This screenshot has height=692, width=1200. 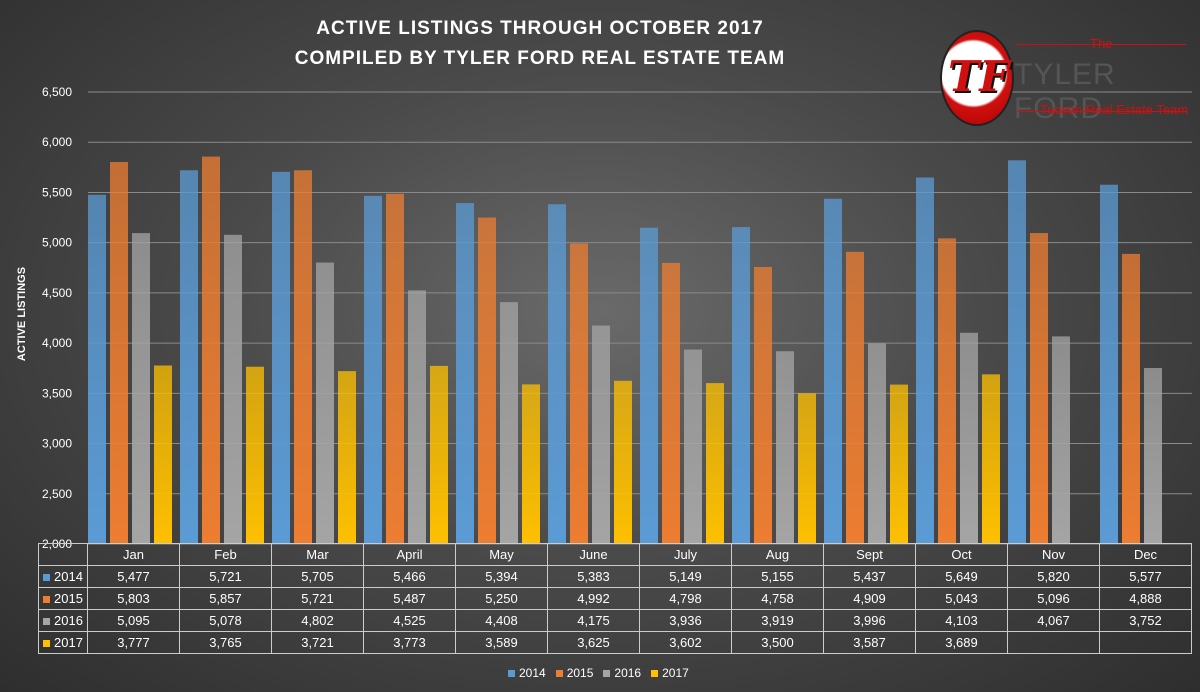 What do you see at coordinates (540, 58) in the screenshot?
I see `chart-subtitle: COMPILED BY TYLER FORD REAL ESTATE TEAM` at bounding box center [540, 58].